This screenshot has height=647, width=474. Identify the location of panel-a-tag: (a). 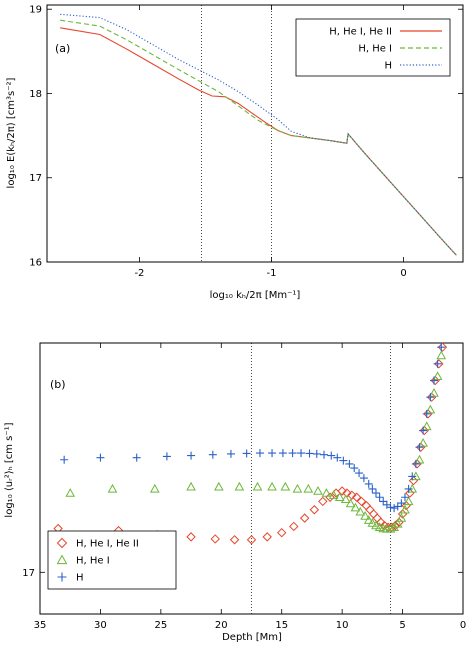
(62, 48).